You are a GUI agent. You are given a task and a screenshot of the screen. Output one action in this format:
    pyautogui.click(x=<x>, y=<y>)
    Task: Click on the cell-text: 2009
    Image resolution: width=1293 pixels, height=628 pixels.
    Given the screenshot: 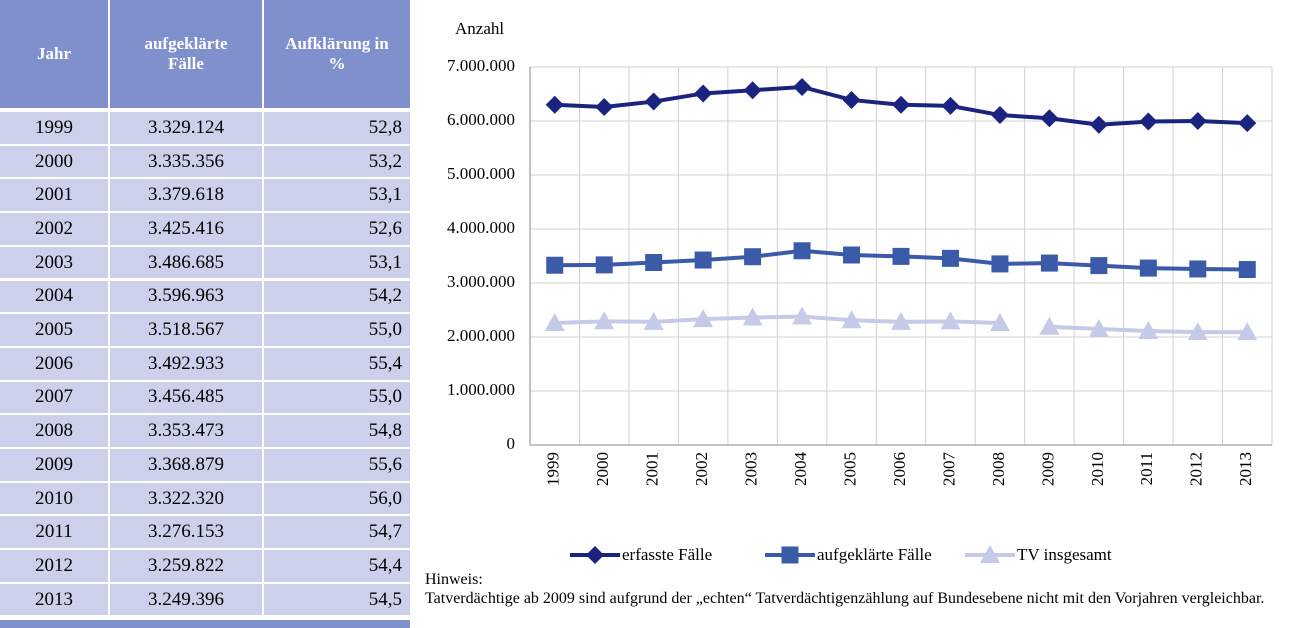 What is the action you would take?
    pyautogui.click(x=54, y=464)
    